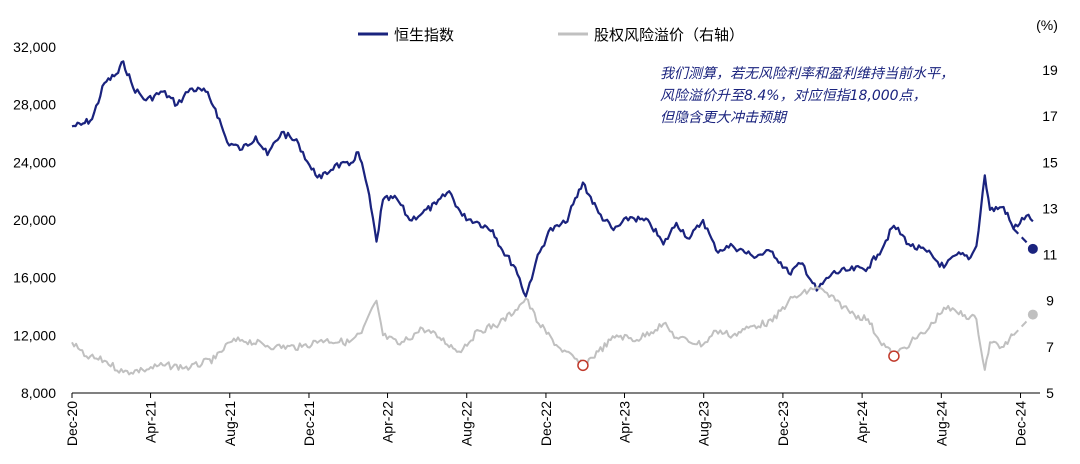 This screenshot has height=464, width=1080. What do you see at coordinates (724, 118) in the screenshot?
I see `annotation-line: 但隐含更大冲击预期` at bounding box center [724, 118].